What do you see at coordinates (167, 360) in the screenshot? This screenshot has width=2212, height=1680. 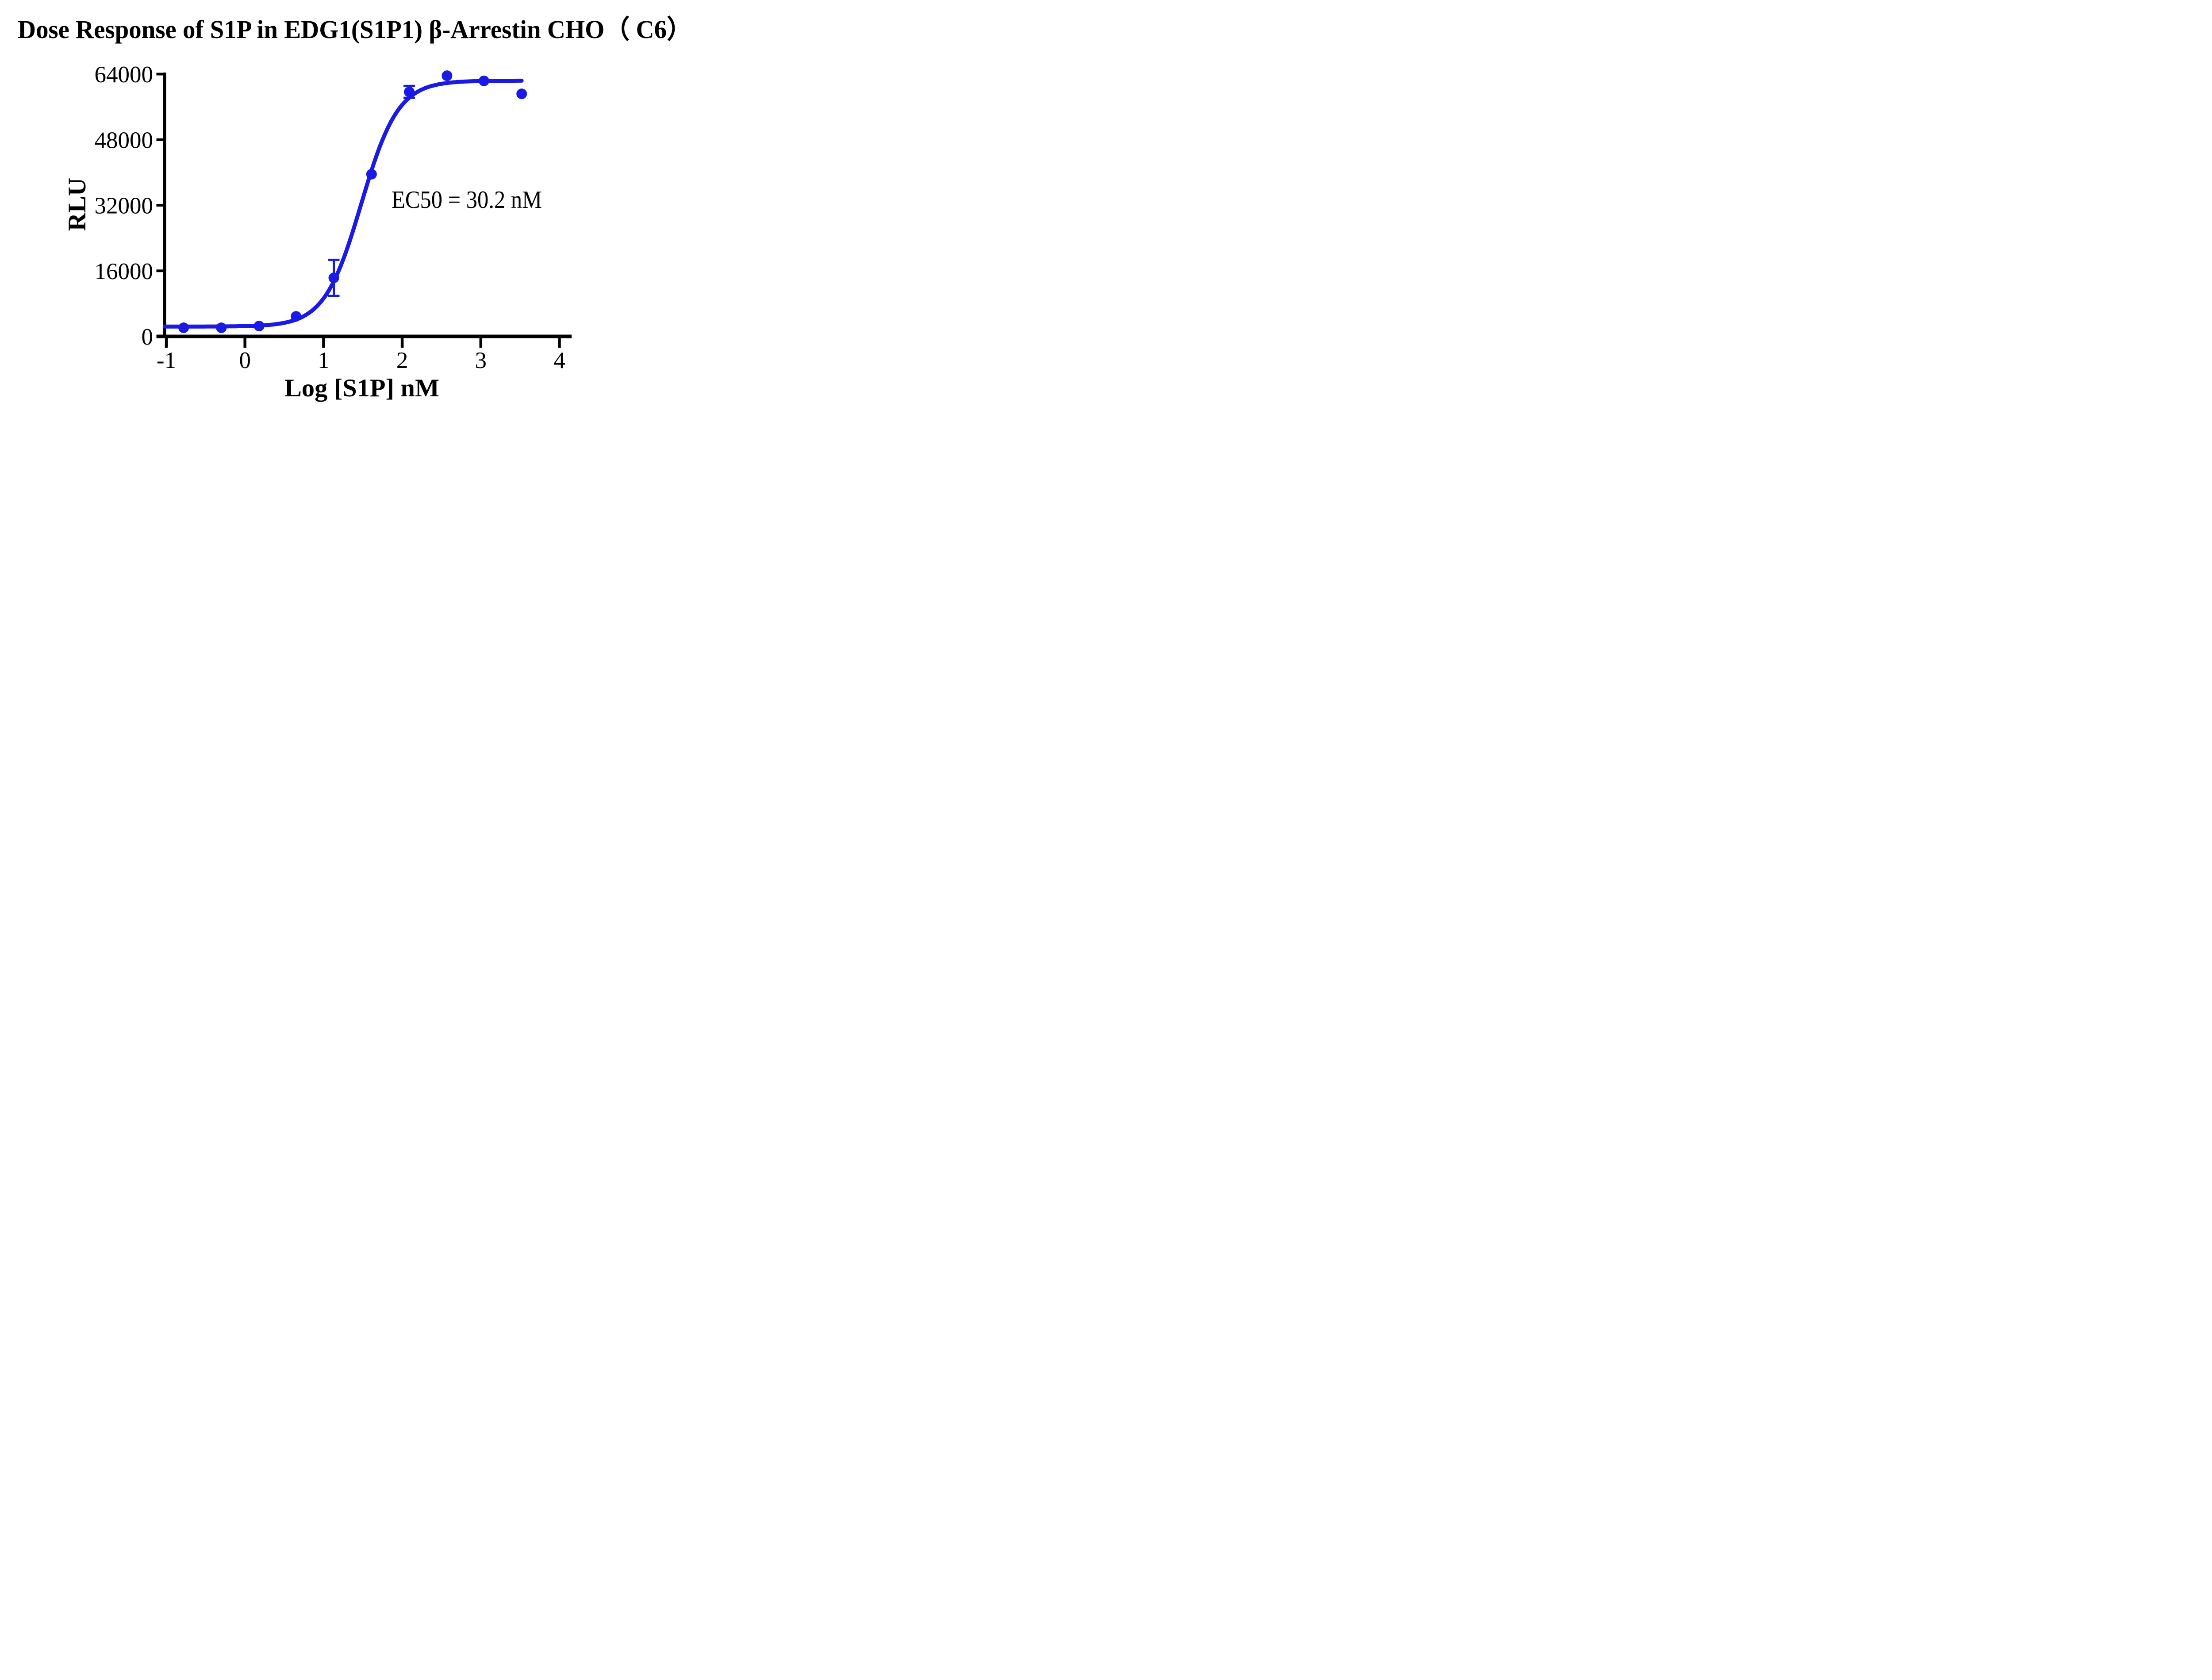 I see `x-tick-label: -1` at bounding box center [167, 360].